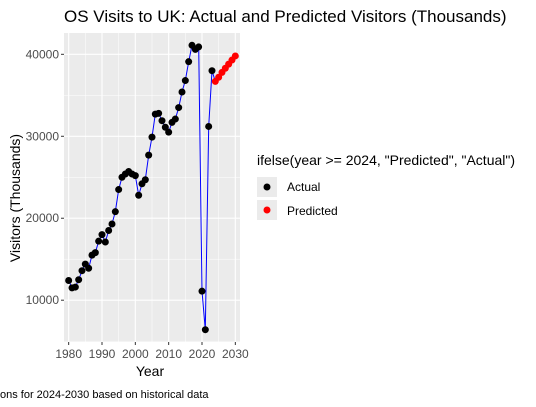 The width and height of the screenshot is (536, 407). What do you see at coordinates (102, 354) in the screenshot?
I see `x-tick-label: 1990` at bounding box center [102, 354].